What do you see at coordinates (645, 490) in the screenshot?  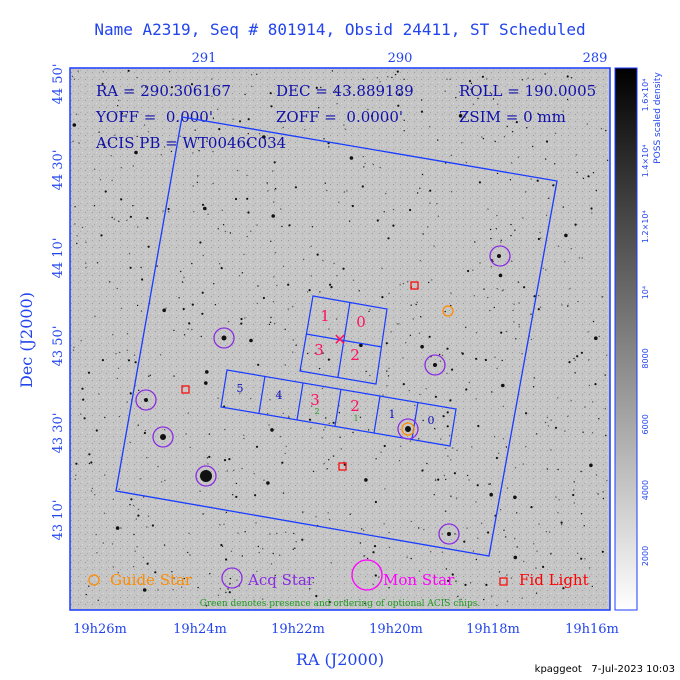 I see `colorbar-tick-label: 4000` at bounding box center [645, 490].